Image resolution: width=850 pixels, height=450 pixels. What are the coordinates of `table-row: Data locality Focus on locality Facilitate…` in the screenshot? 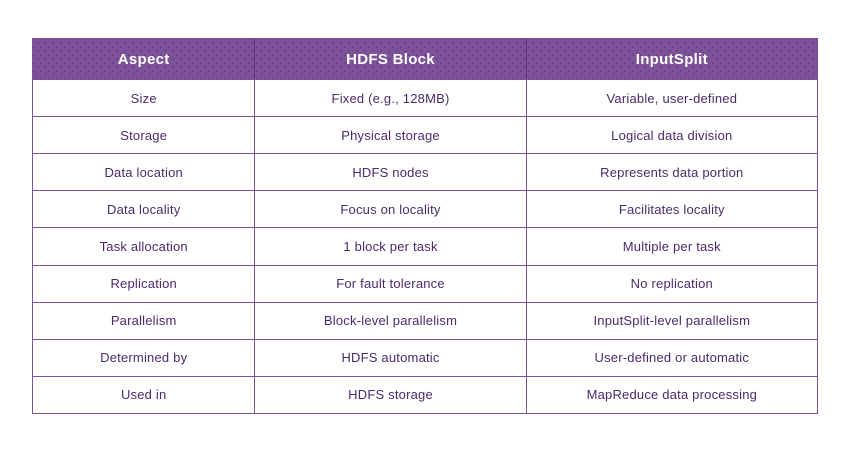 It's located at (425, 209).